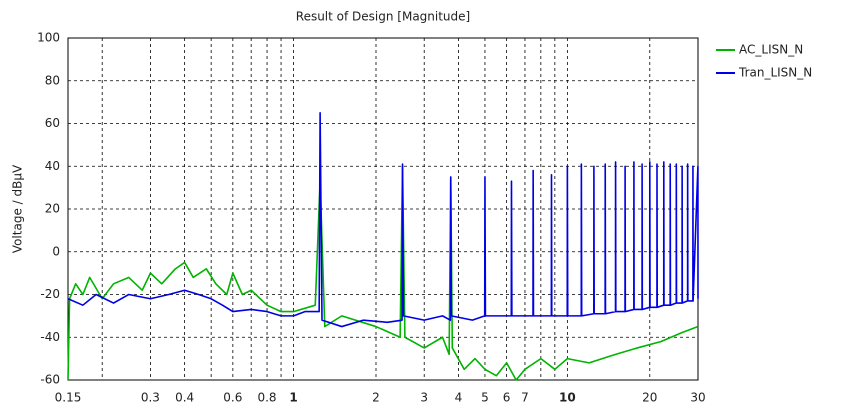  What do you see at coordinates (50, 380) in the screenshot?
I see `y-tick-label: -60` at bounding box center [50, 380].